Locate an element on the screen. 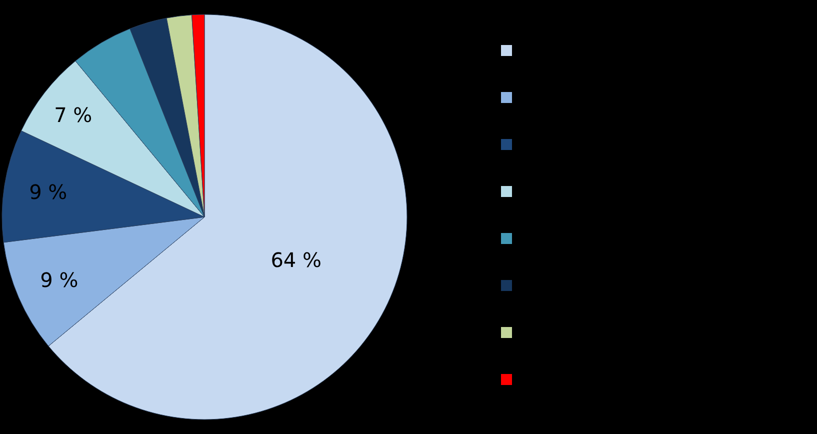 Image resolution: width=817 pixels, height=434 pixels. data-label: 64 % is located at coordinates (296, 260).